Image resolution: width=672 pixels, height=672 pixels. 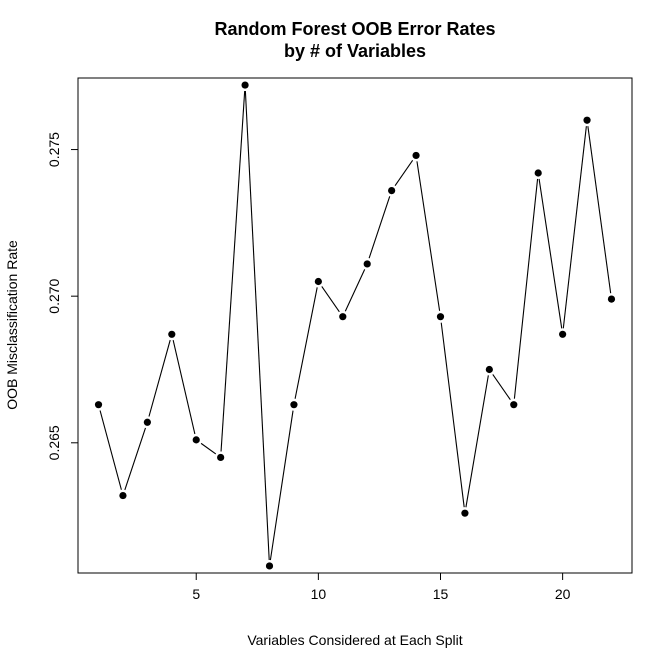 I want to click on x-tick-label: 5, so click(x=196, y=594).